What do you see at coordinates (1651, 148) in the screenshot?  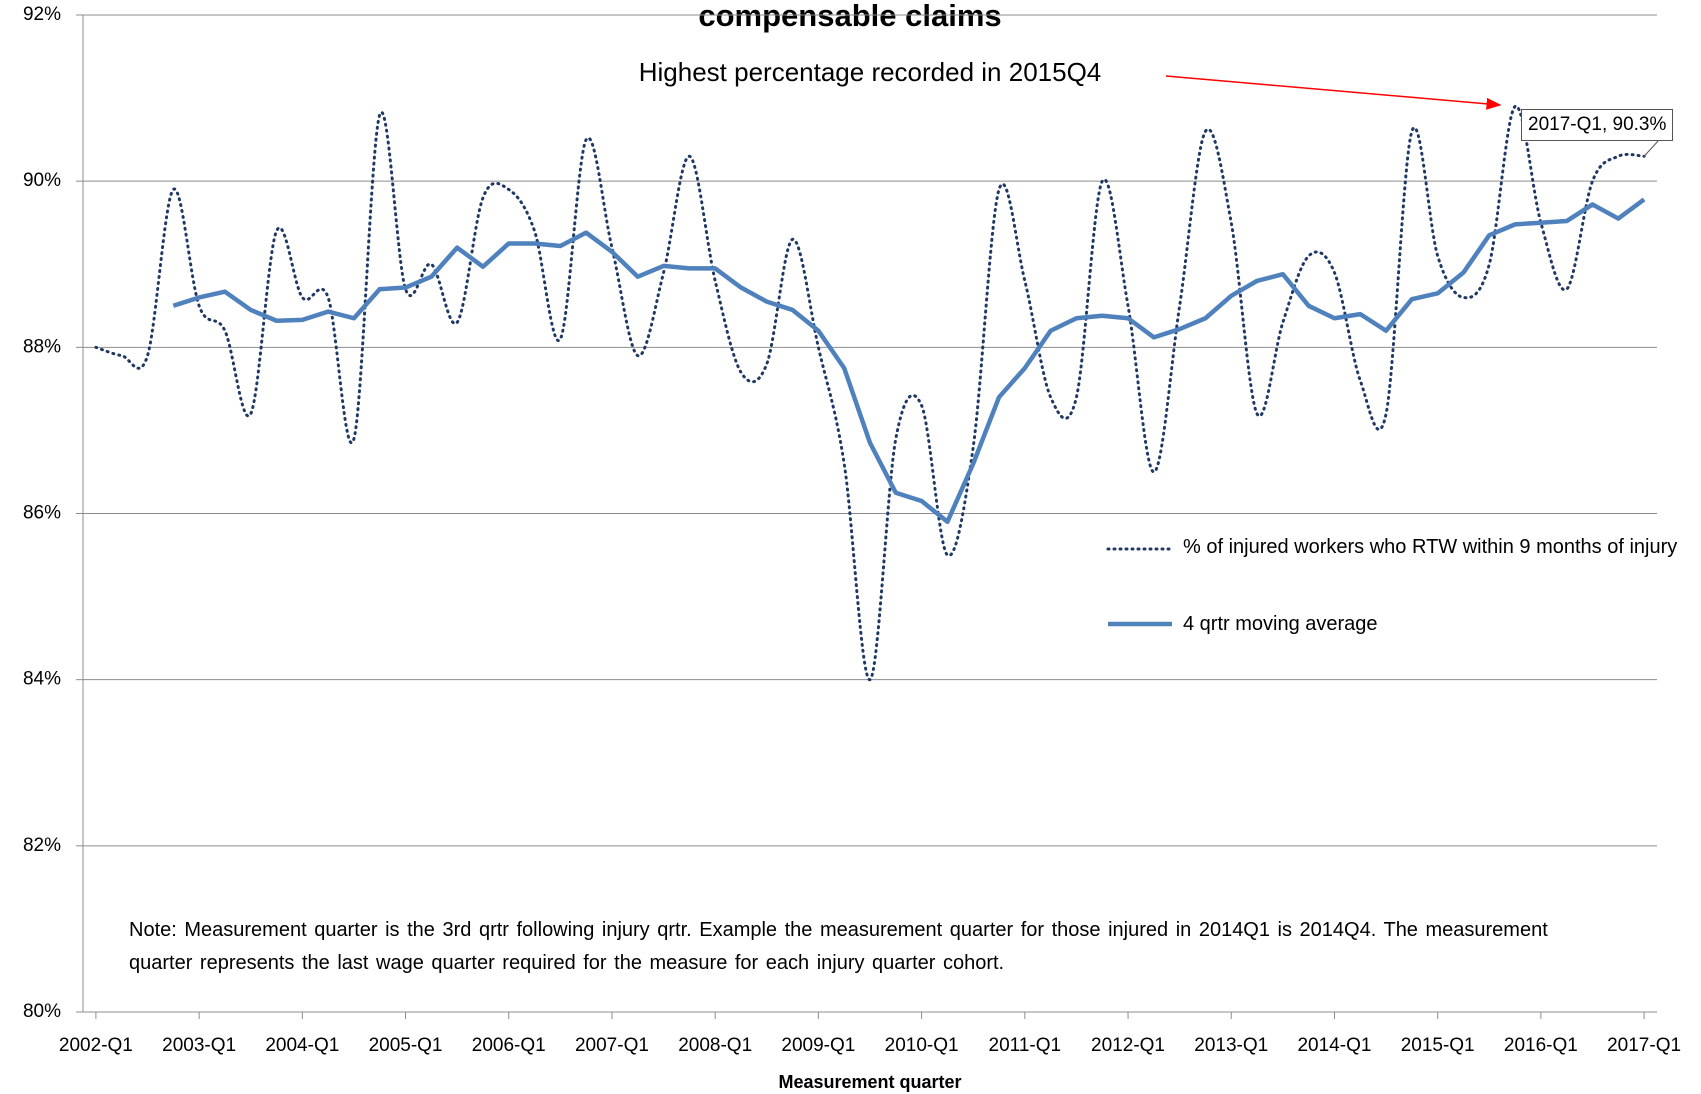 I see `point-label-leader` at bounding box center [1651, 148].